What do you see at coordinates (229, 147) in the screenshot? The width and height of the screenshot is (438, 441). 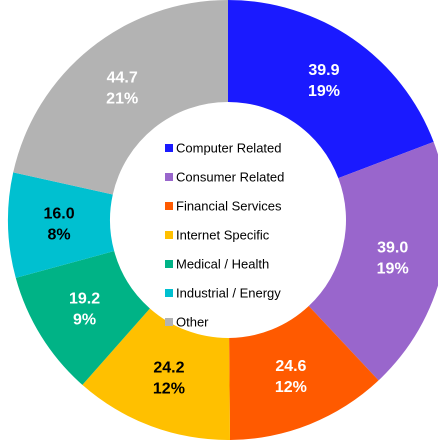 I see `legend-label: Computer Related` at bounding box center [229, 147].